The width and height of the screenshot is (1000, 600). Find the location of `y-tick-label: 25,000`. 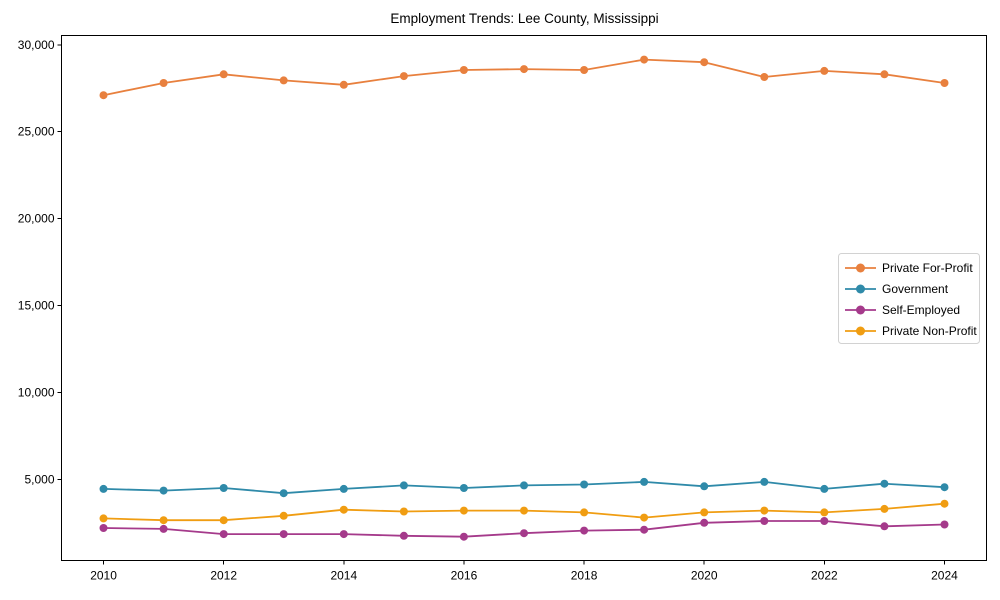

y-tick-label: 25,000 is located at coordinates (36, 132).